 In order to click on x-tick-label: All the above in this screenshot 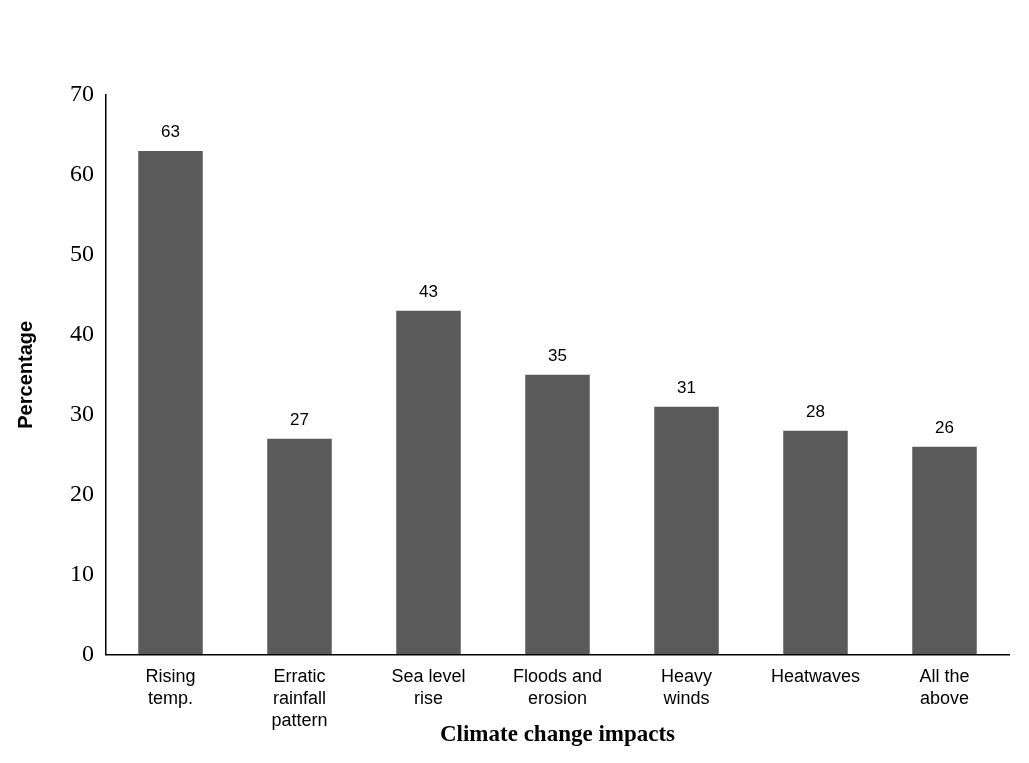, I will do `click(944, 687)`.